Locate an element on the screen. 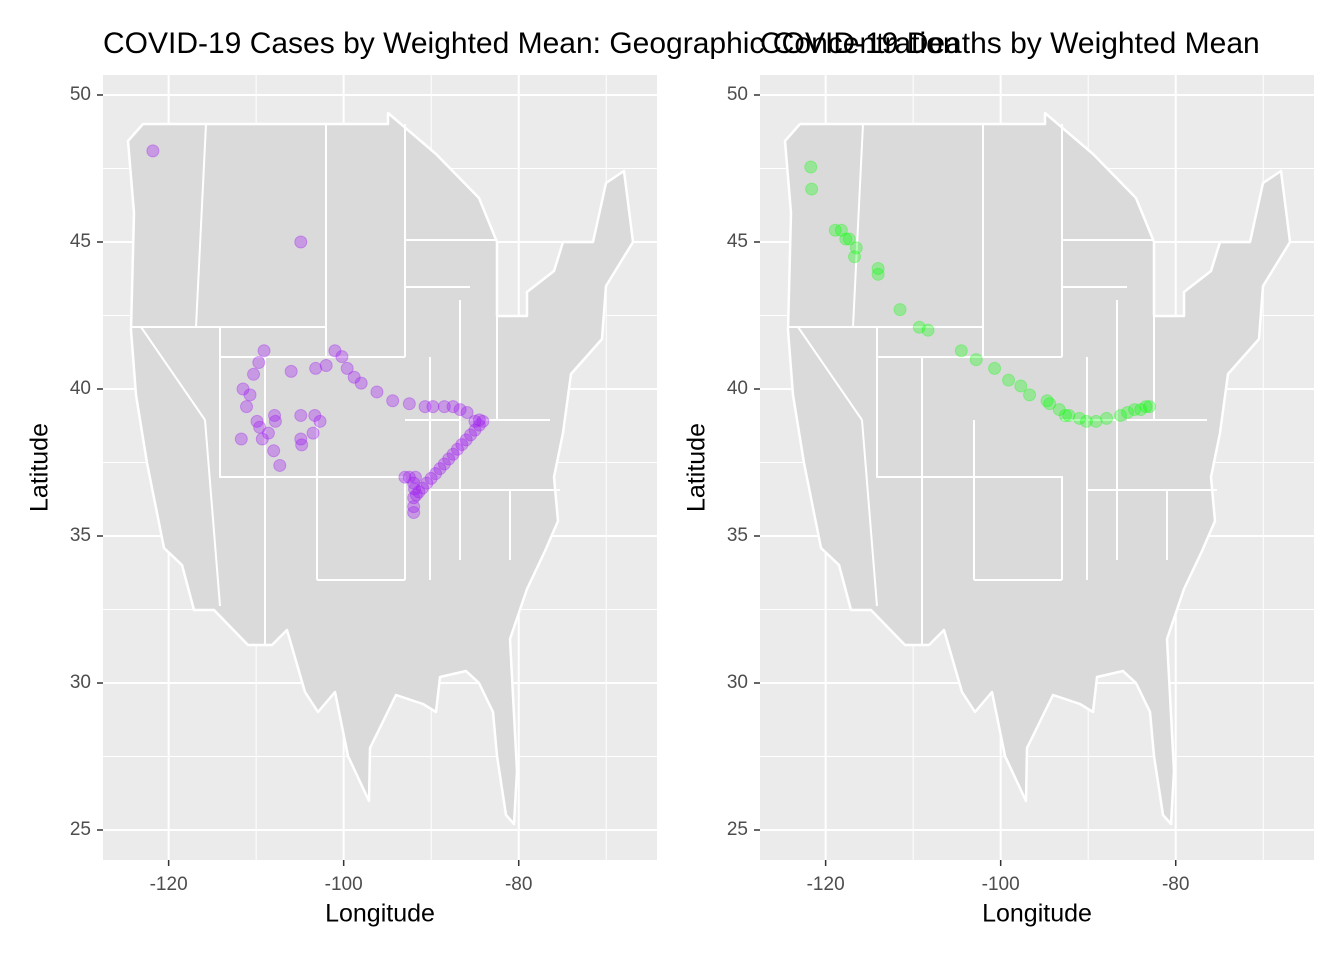 The width and height of the screenshot is (1344, 960). chart-title: COVID-19 Deaths by Weighted Mean is located at coordinates (1010, 43).